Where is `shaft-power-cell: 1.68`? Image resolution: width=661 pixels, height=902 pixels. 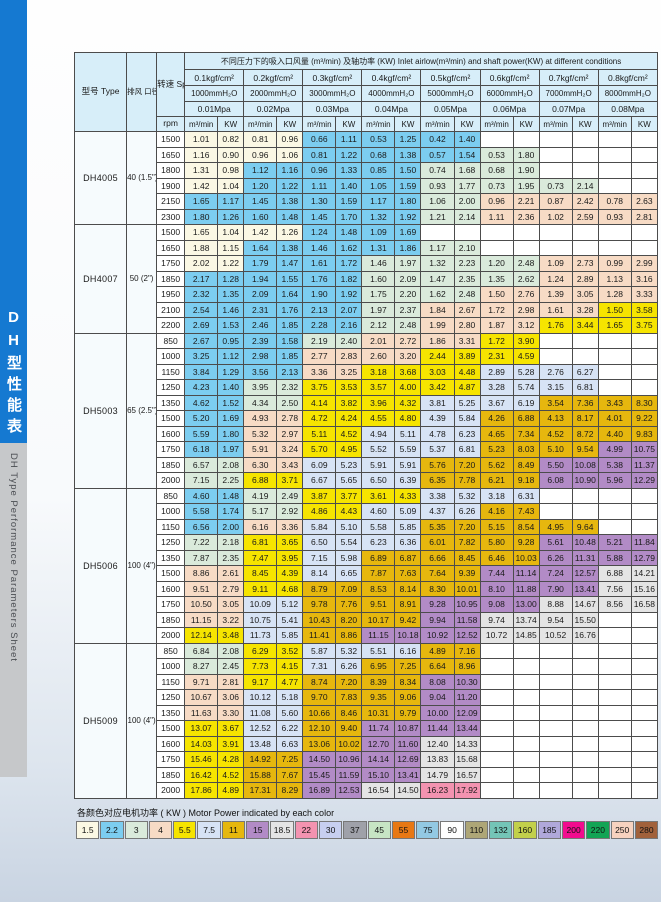 shaft-power-cell: 1.68 is located at coordinates (467, 170).